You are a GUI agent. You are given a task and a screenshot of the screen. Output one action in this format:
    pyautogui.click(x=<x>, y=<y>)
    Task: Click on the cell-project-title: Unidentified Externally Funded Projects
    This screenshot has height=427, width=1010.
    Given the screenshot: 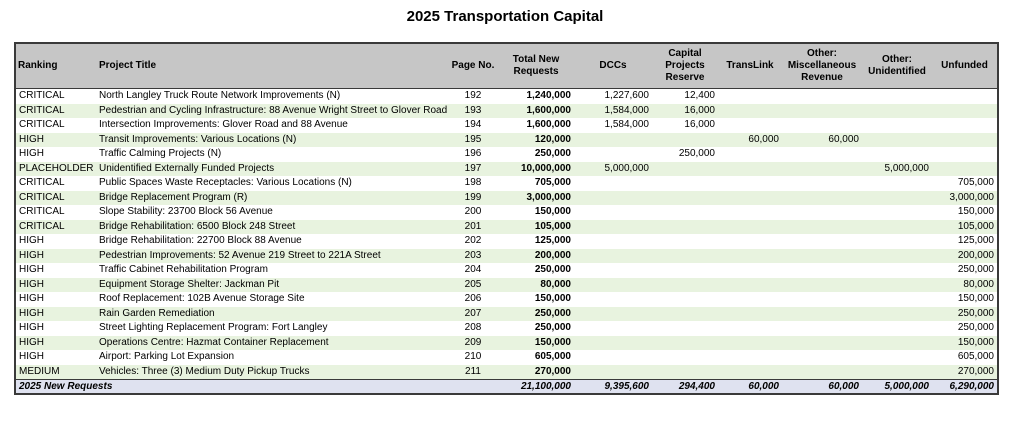 What is the action you would take?
    pyautogui.click(x=270, y=168)
    